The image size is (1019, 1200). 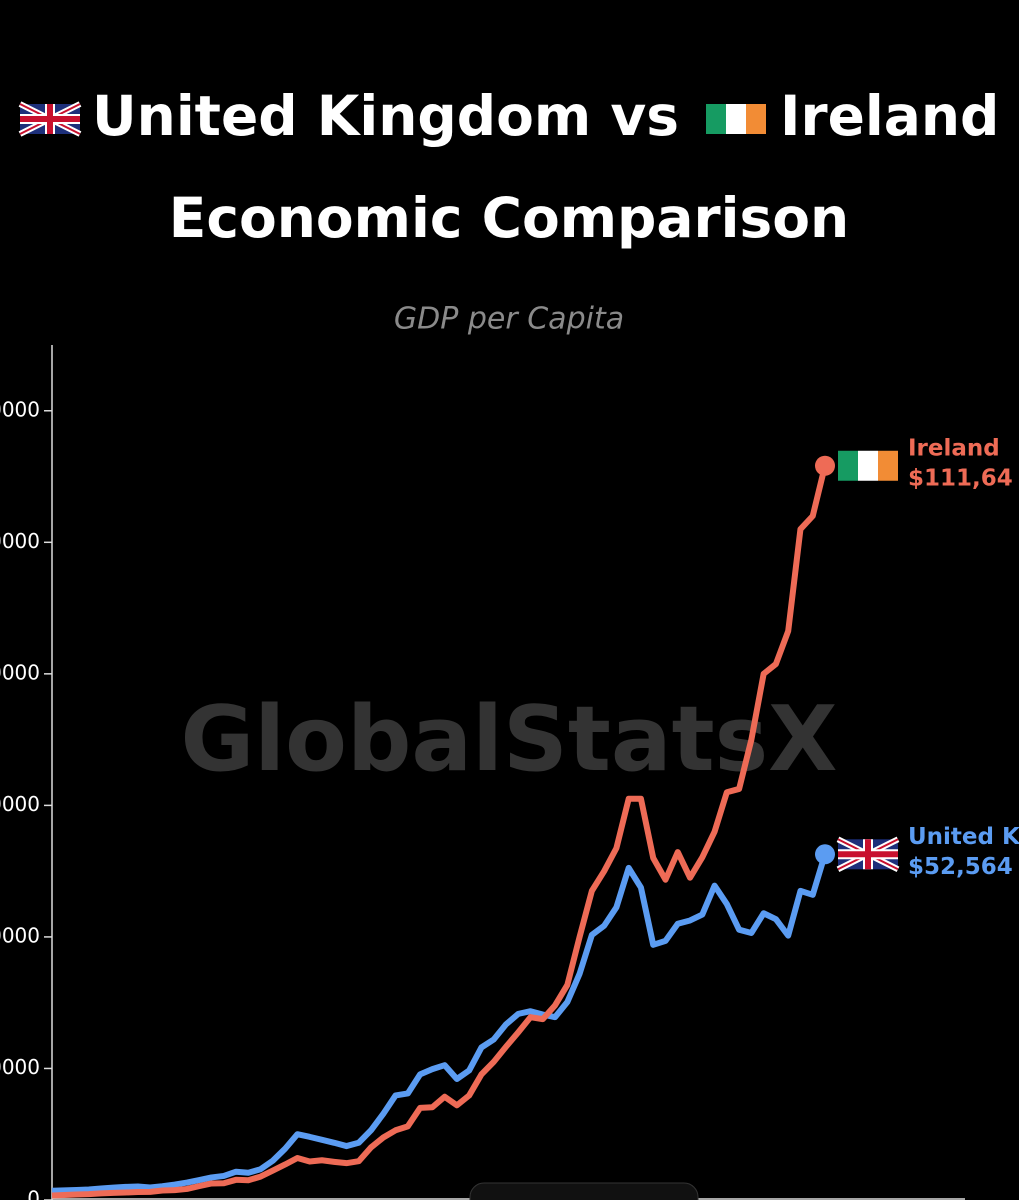 I want to click on value-label: $111,64, so click(x=960, y=478).